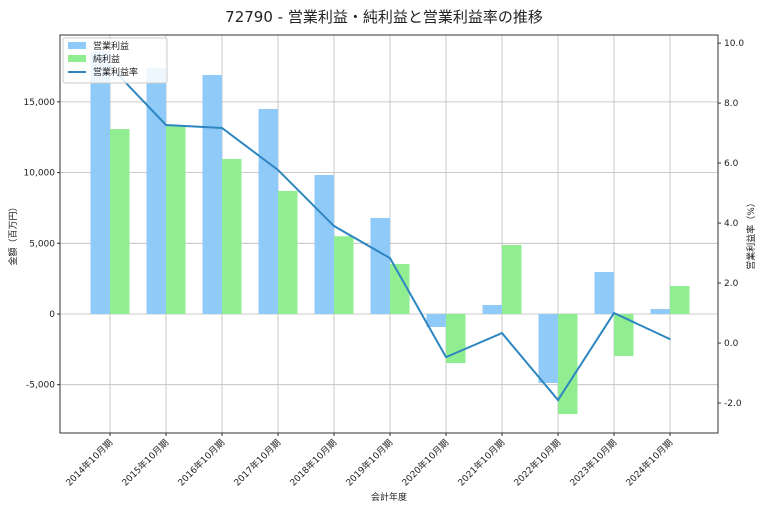 Image resolution: width=768 pixels, height=516 pixels. Describe the element at coordinates (425, 463) in the screenshot. I see `x-tick-label: 2020年10月期` at that location.